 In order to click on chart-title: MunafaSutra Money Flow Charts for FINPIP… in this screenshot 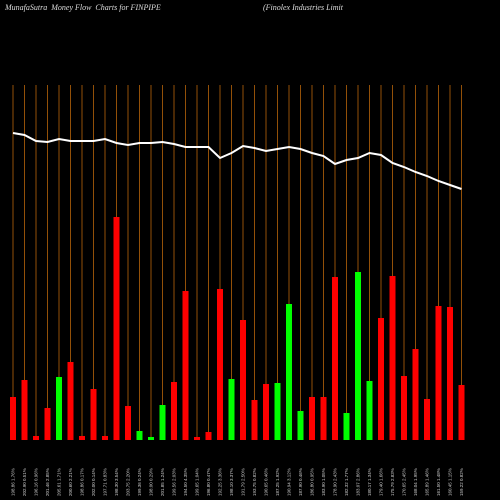, I will do `click(82, 7)`.